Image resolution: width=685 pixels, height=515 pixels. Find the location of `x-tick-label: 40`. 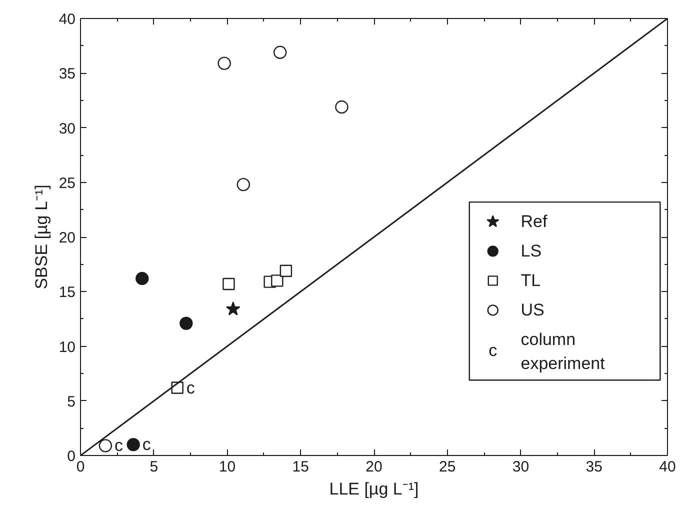

x-tick-label: 40 is located at coordinates (667, 467).